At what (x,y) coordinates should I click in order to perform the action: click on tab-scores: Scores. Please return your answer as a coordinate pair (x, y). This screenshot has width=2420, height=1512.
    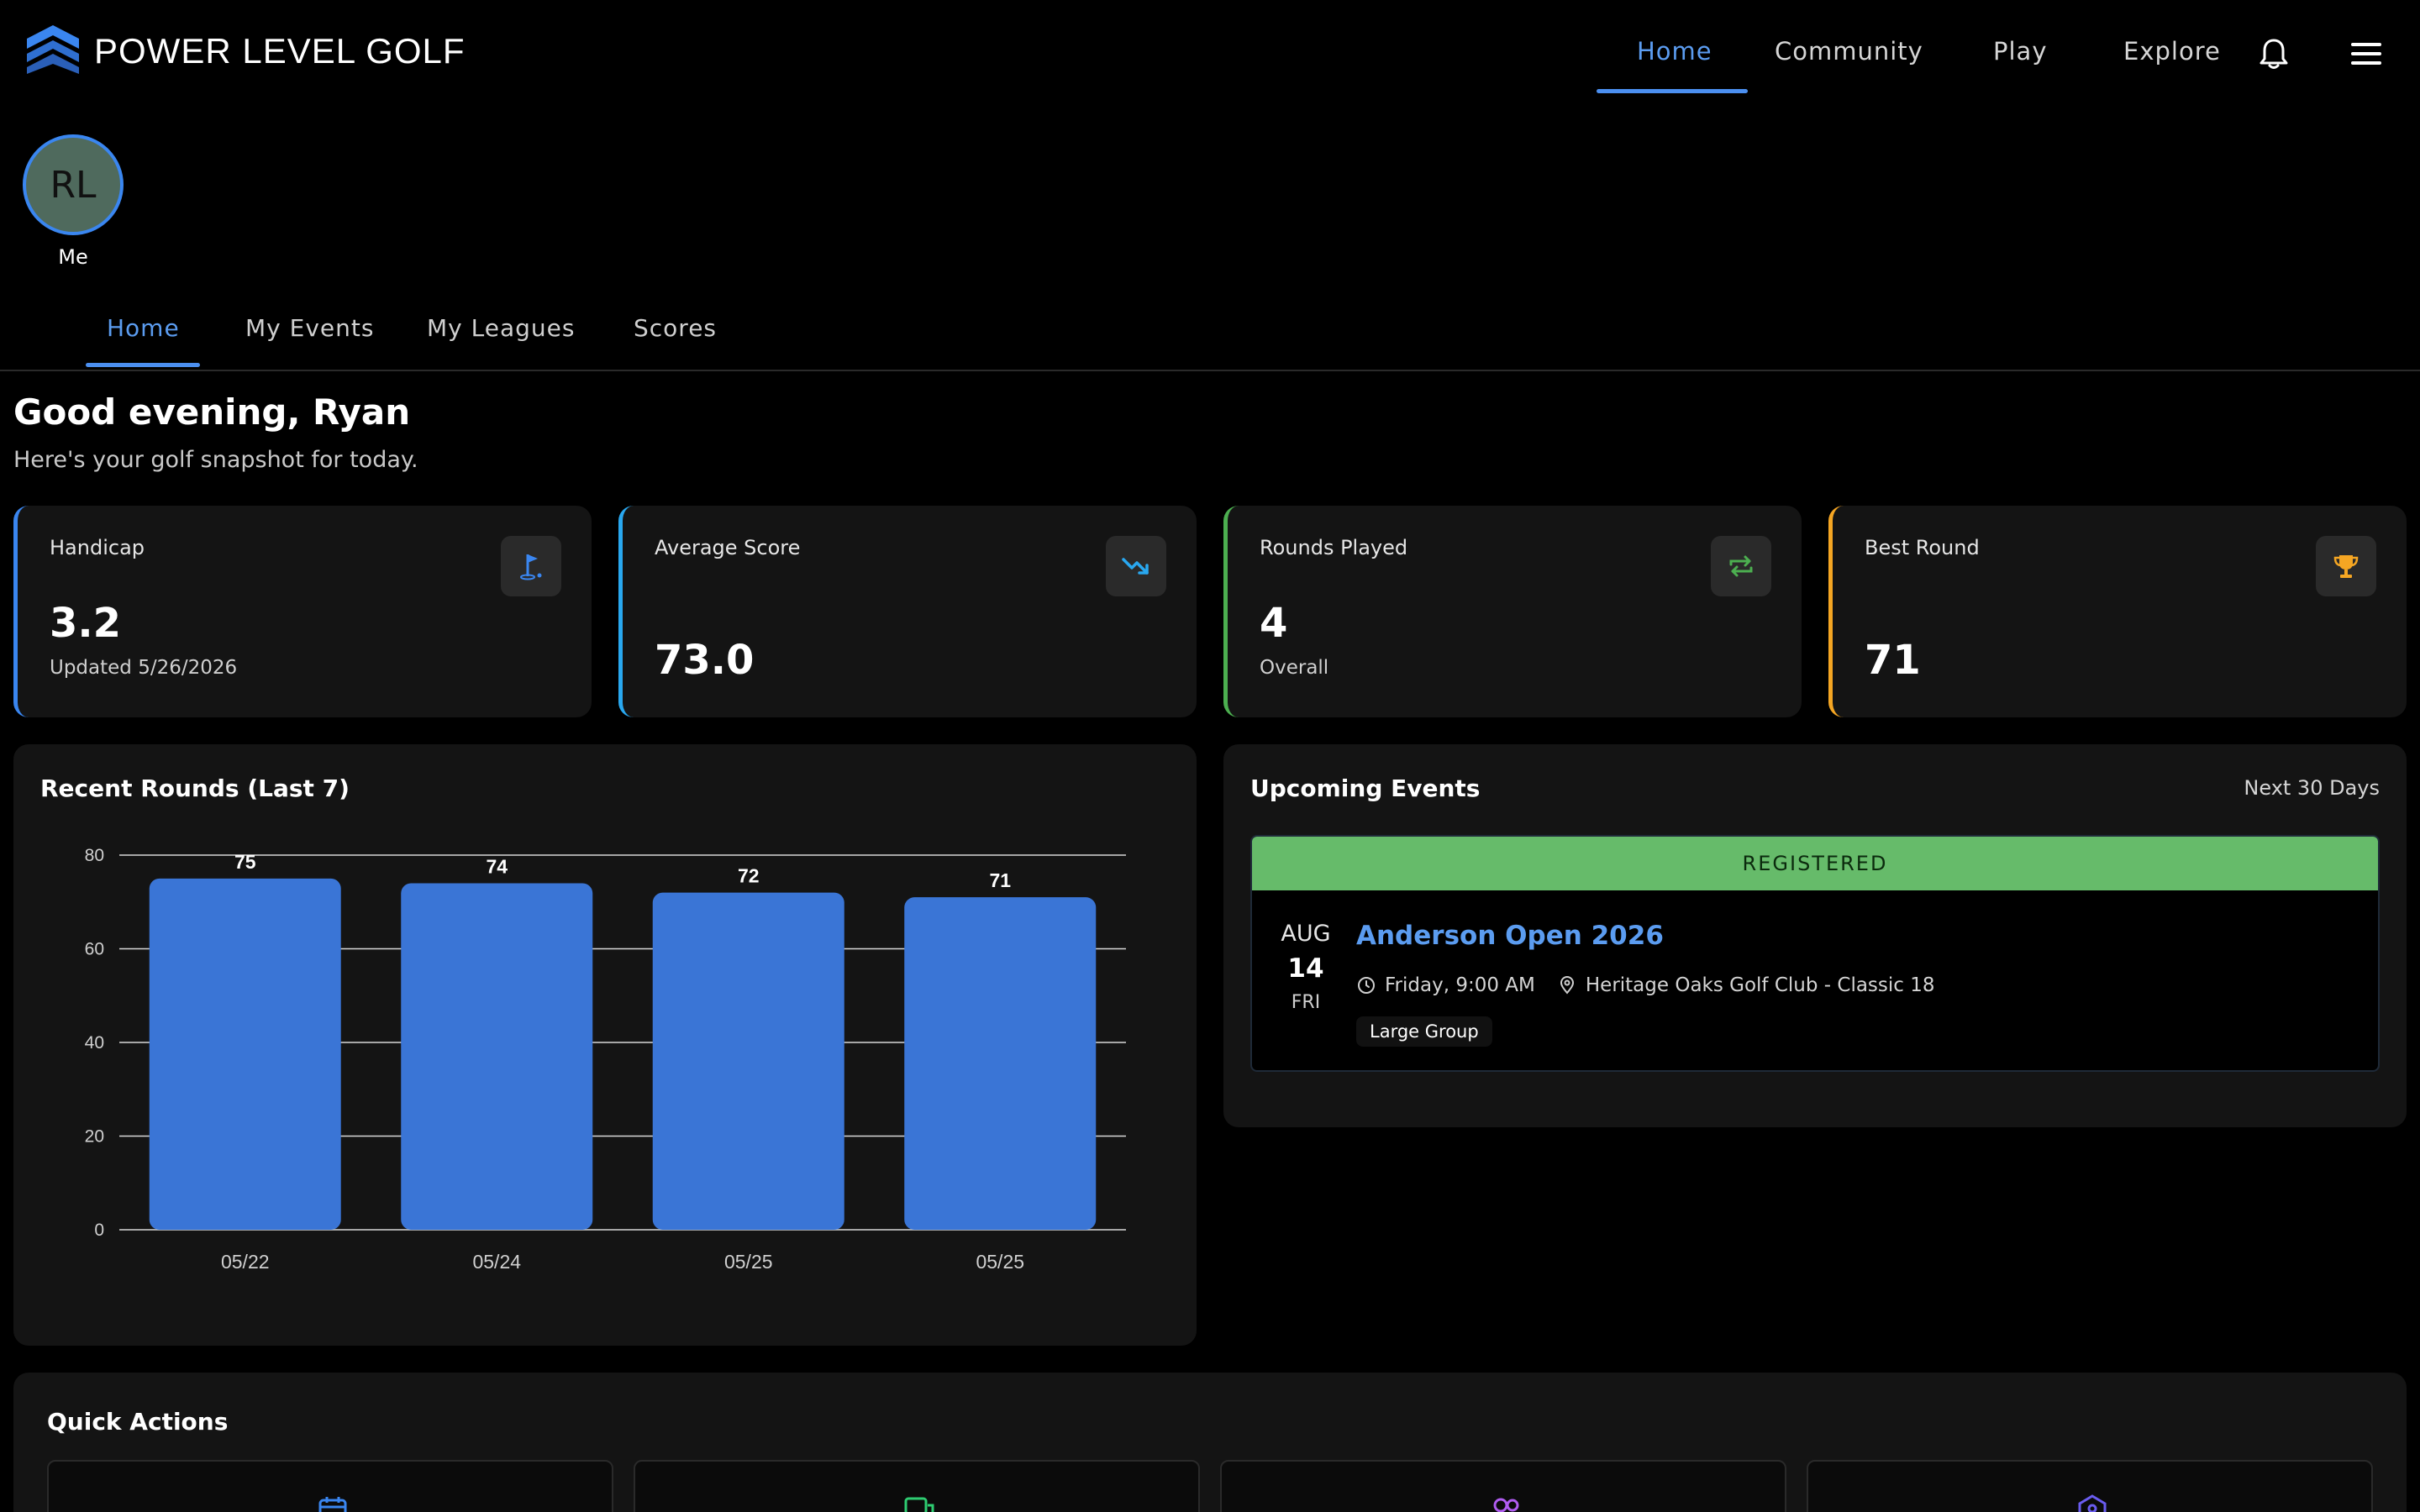
    Looking at the image, I should click on (676, 328).